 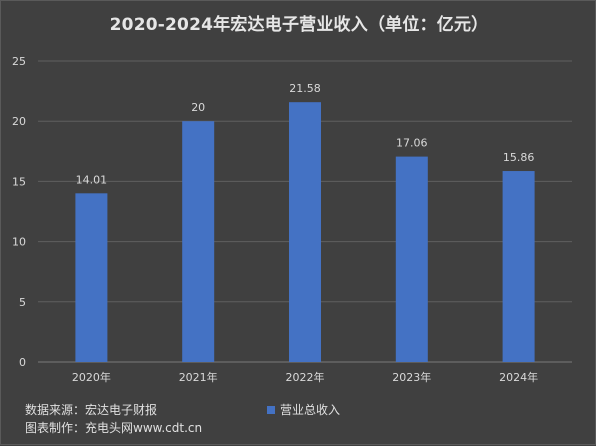 What do you see at coordinates (305, 377) in the screenshot?
I see `x-tick-label: 2022年` at bounding box center [305, 377].